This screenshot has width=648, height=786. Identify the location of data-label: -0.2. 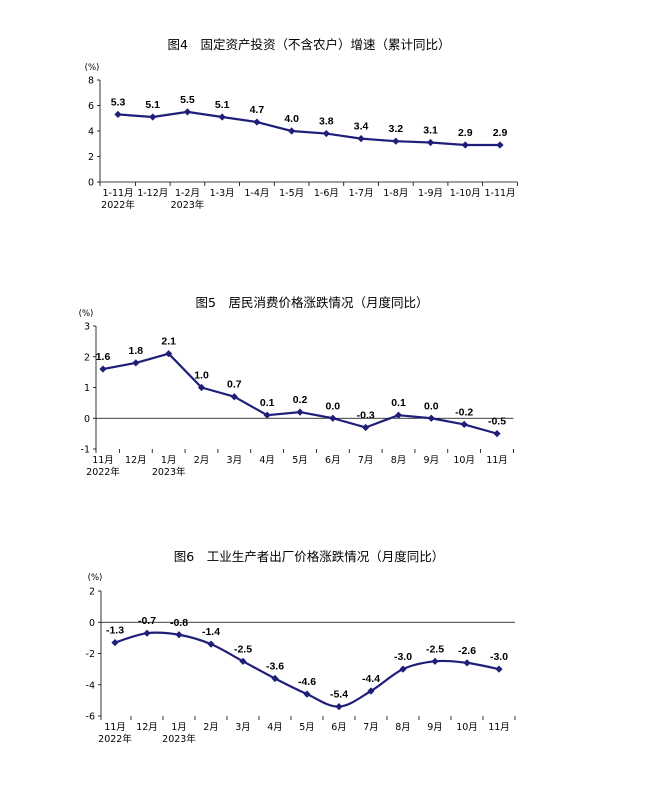
(464, 412).